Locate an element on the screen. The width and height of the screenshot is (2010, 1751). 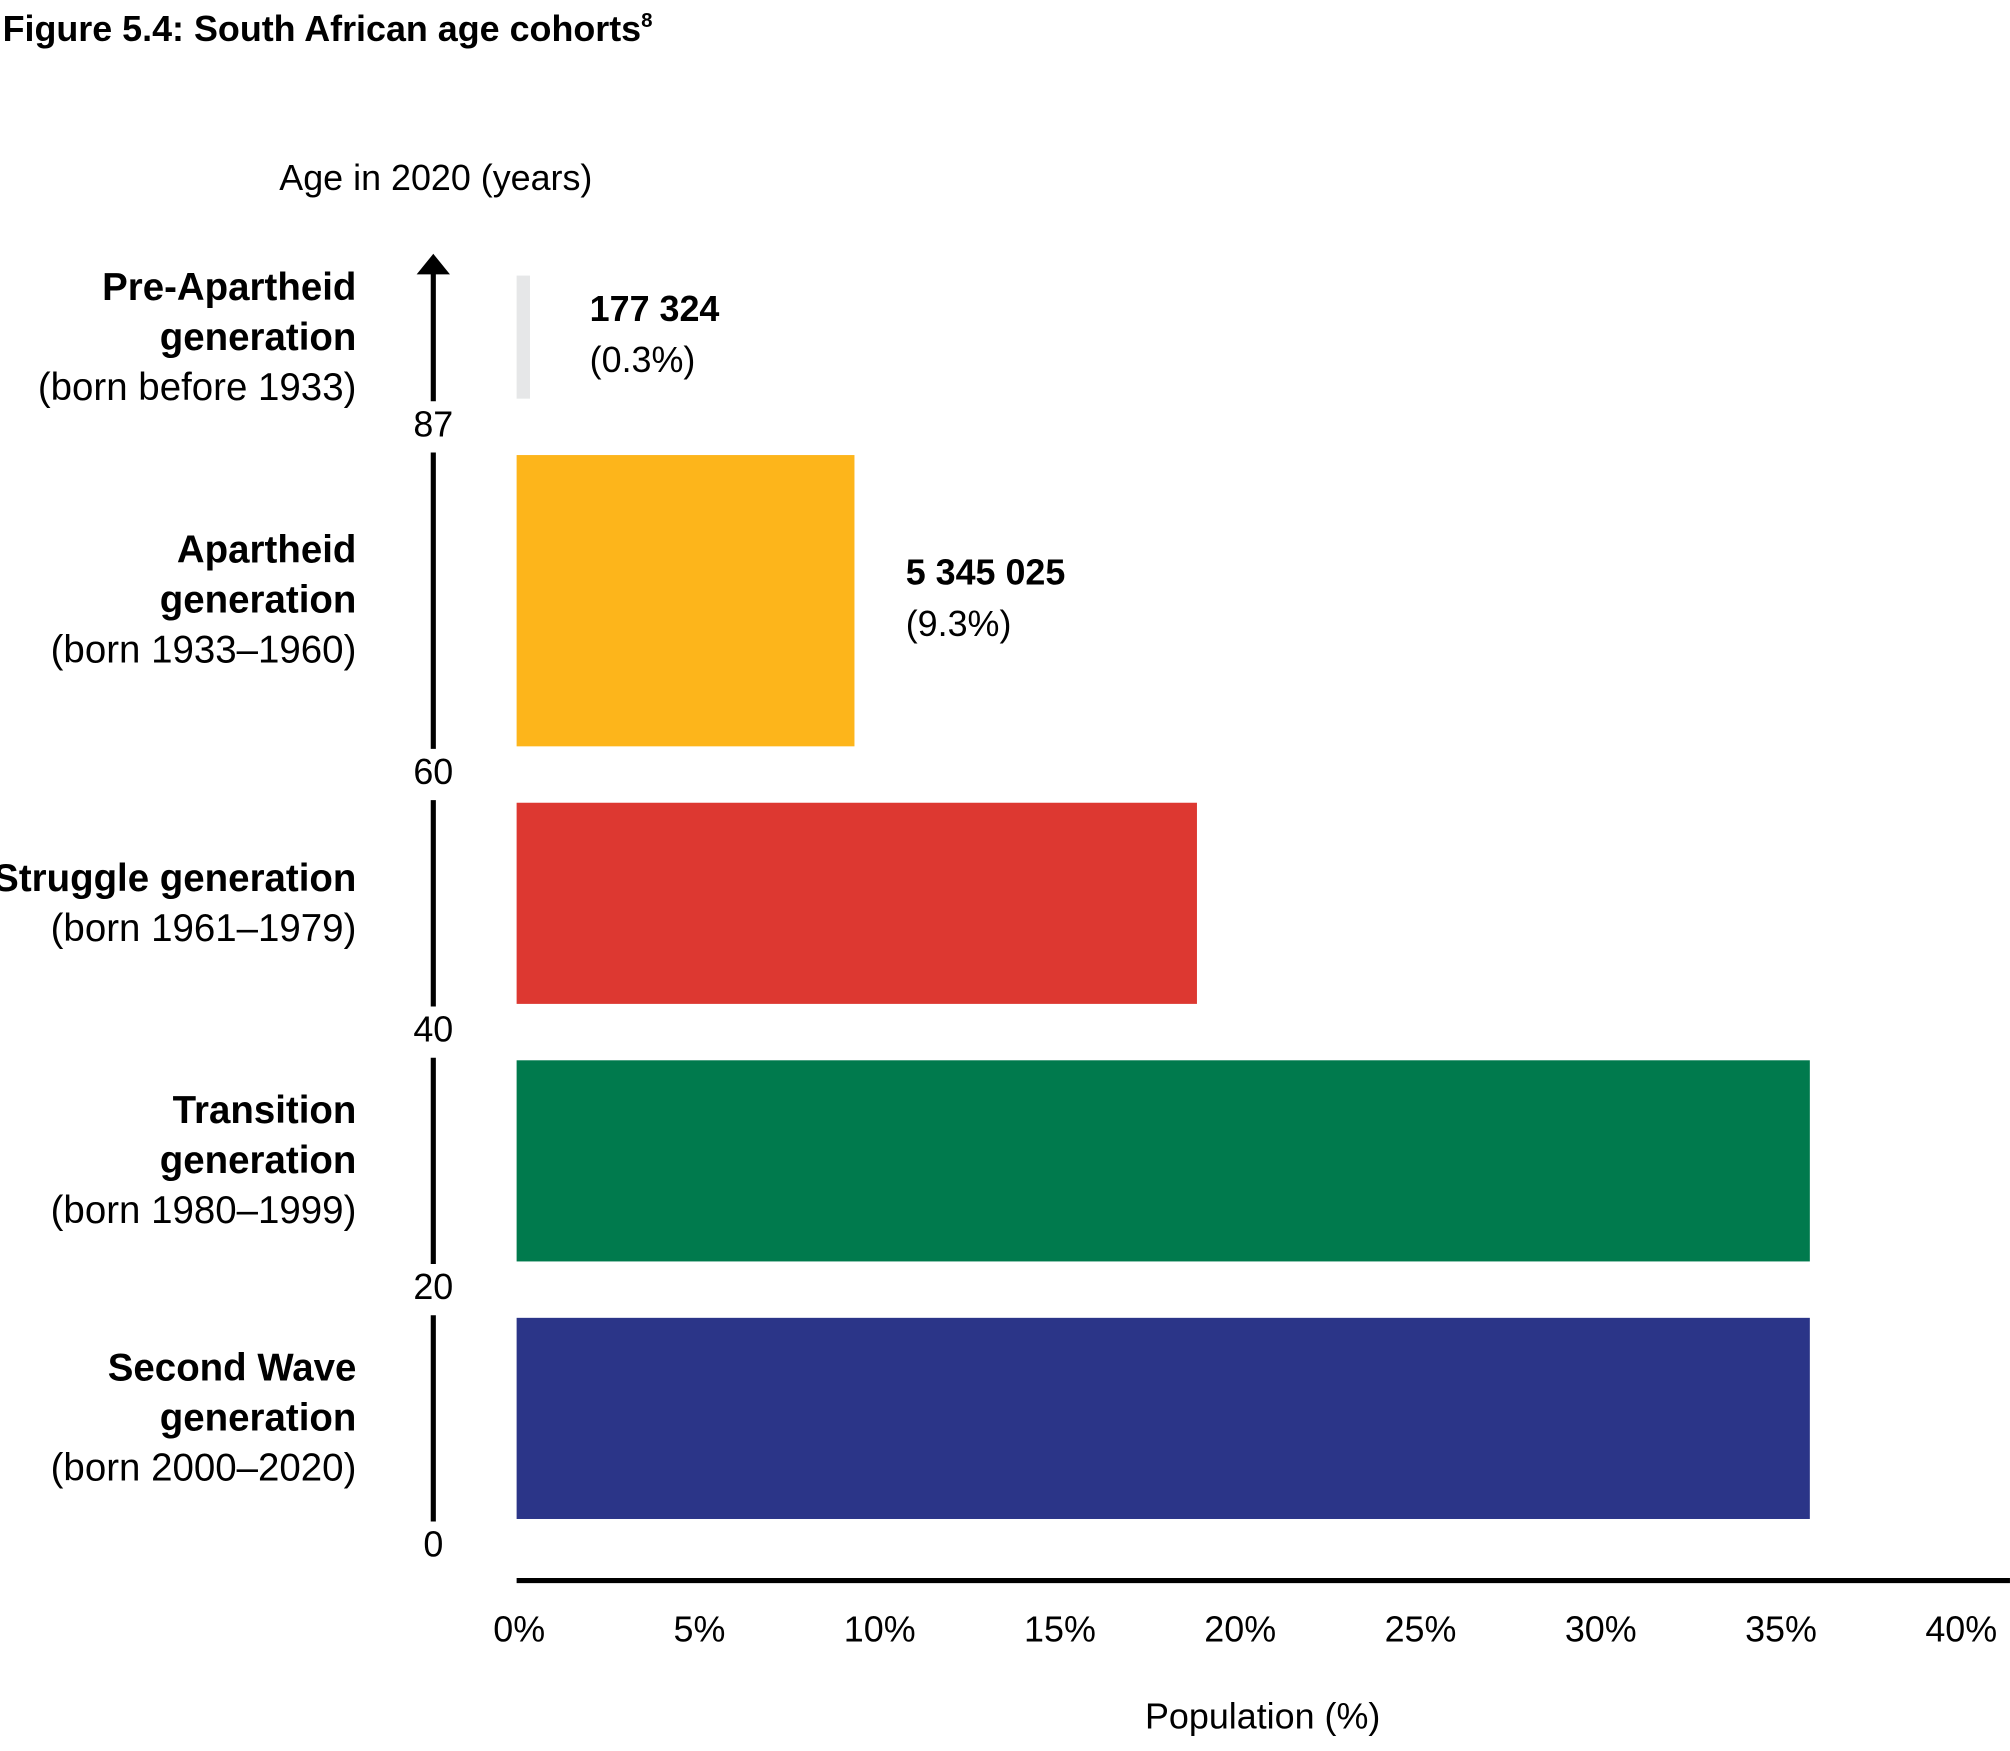
category-name: Second Wave generation is located at coordinates (232, 1393).